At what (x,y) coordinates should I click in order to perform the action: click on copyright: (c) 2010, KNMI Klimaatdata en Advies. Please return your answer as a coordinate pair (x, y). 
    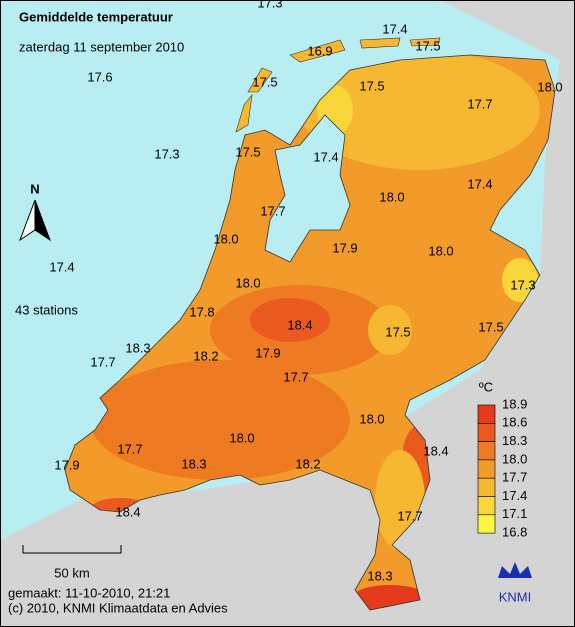
    Looking at the image, I should click on (118, 607).